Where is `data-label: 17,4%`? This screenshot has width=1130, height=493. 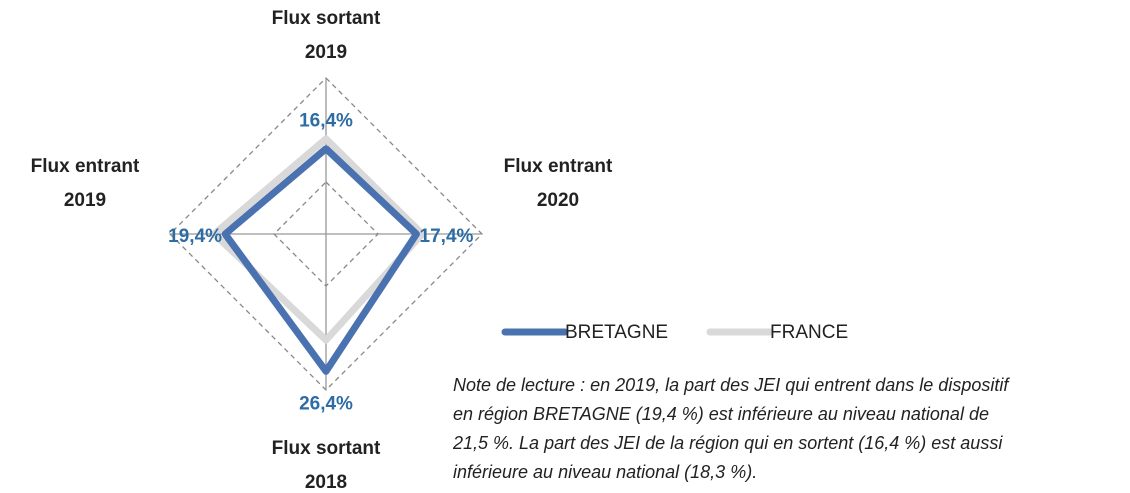 data-label: 17,4% is located at coordinates (447, 236).